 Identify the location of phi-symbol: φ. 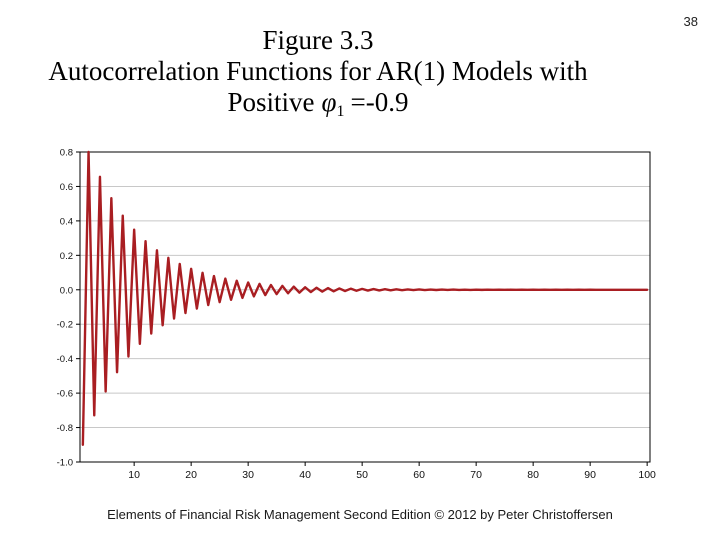
(329, 102).